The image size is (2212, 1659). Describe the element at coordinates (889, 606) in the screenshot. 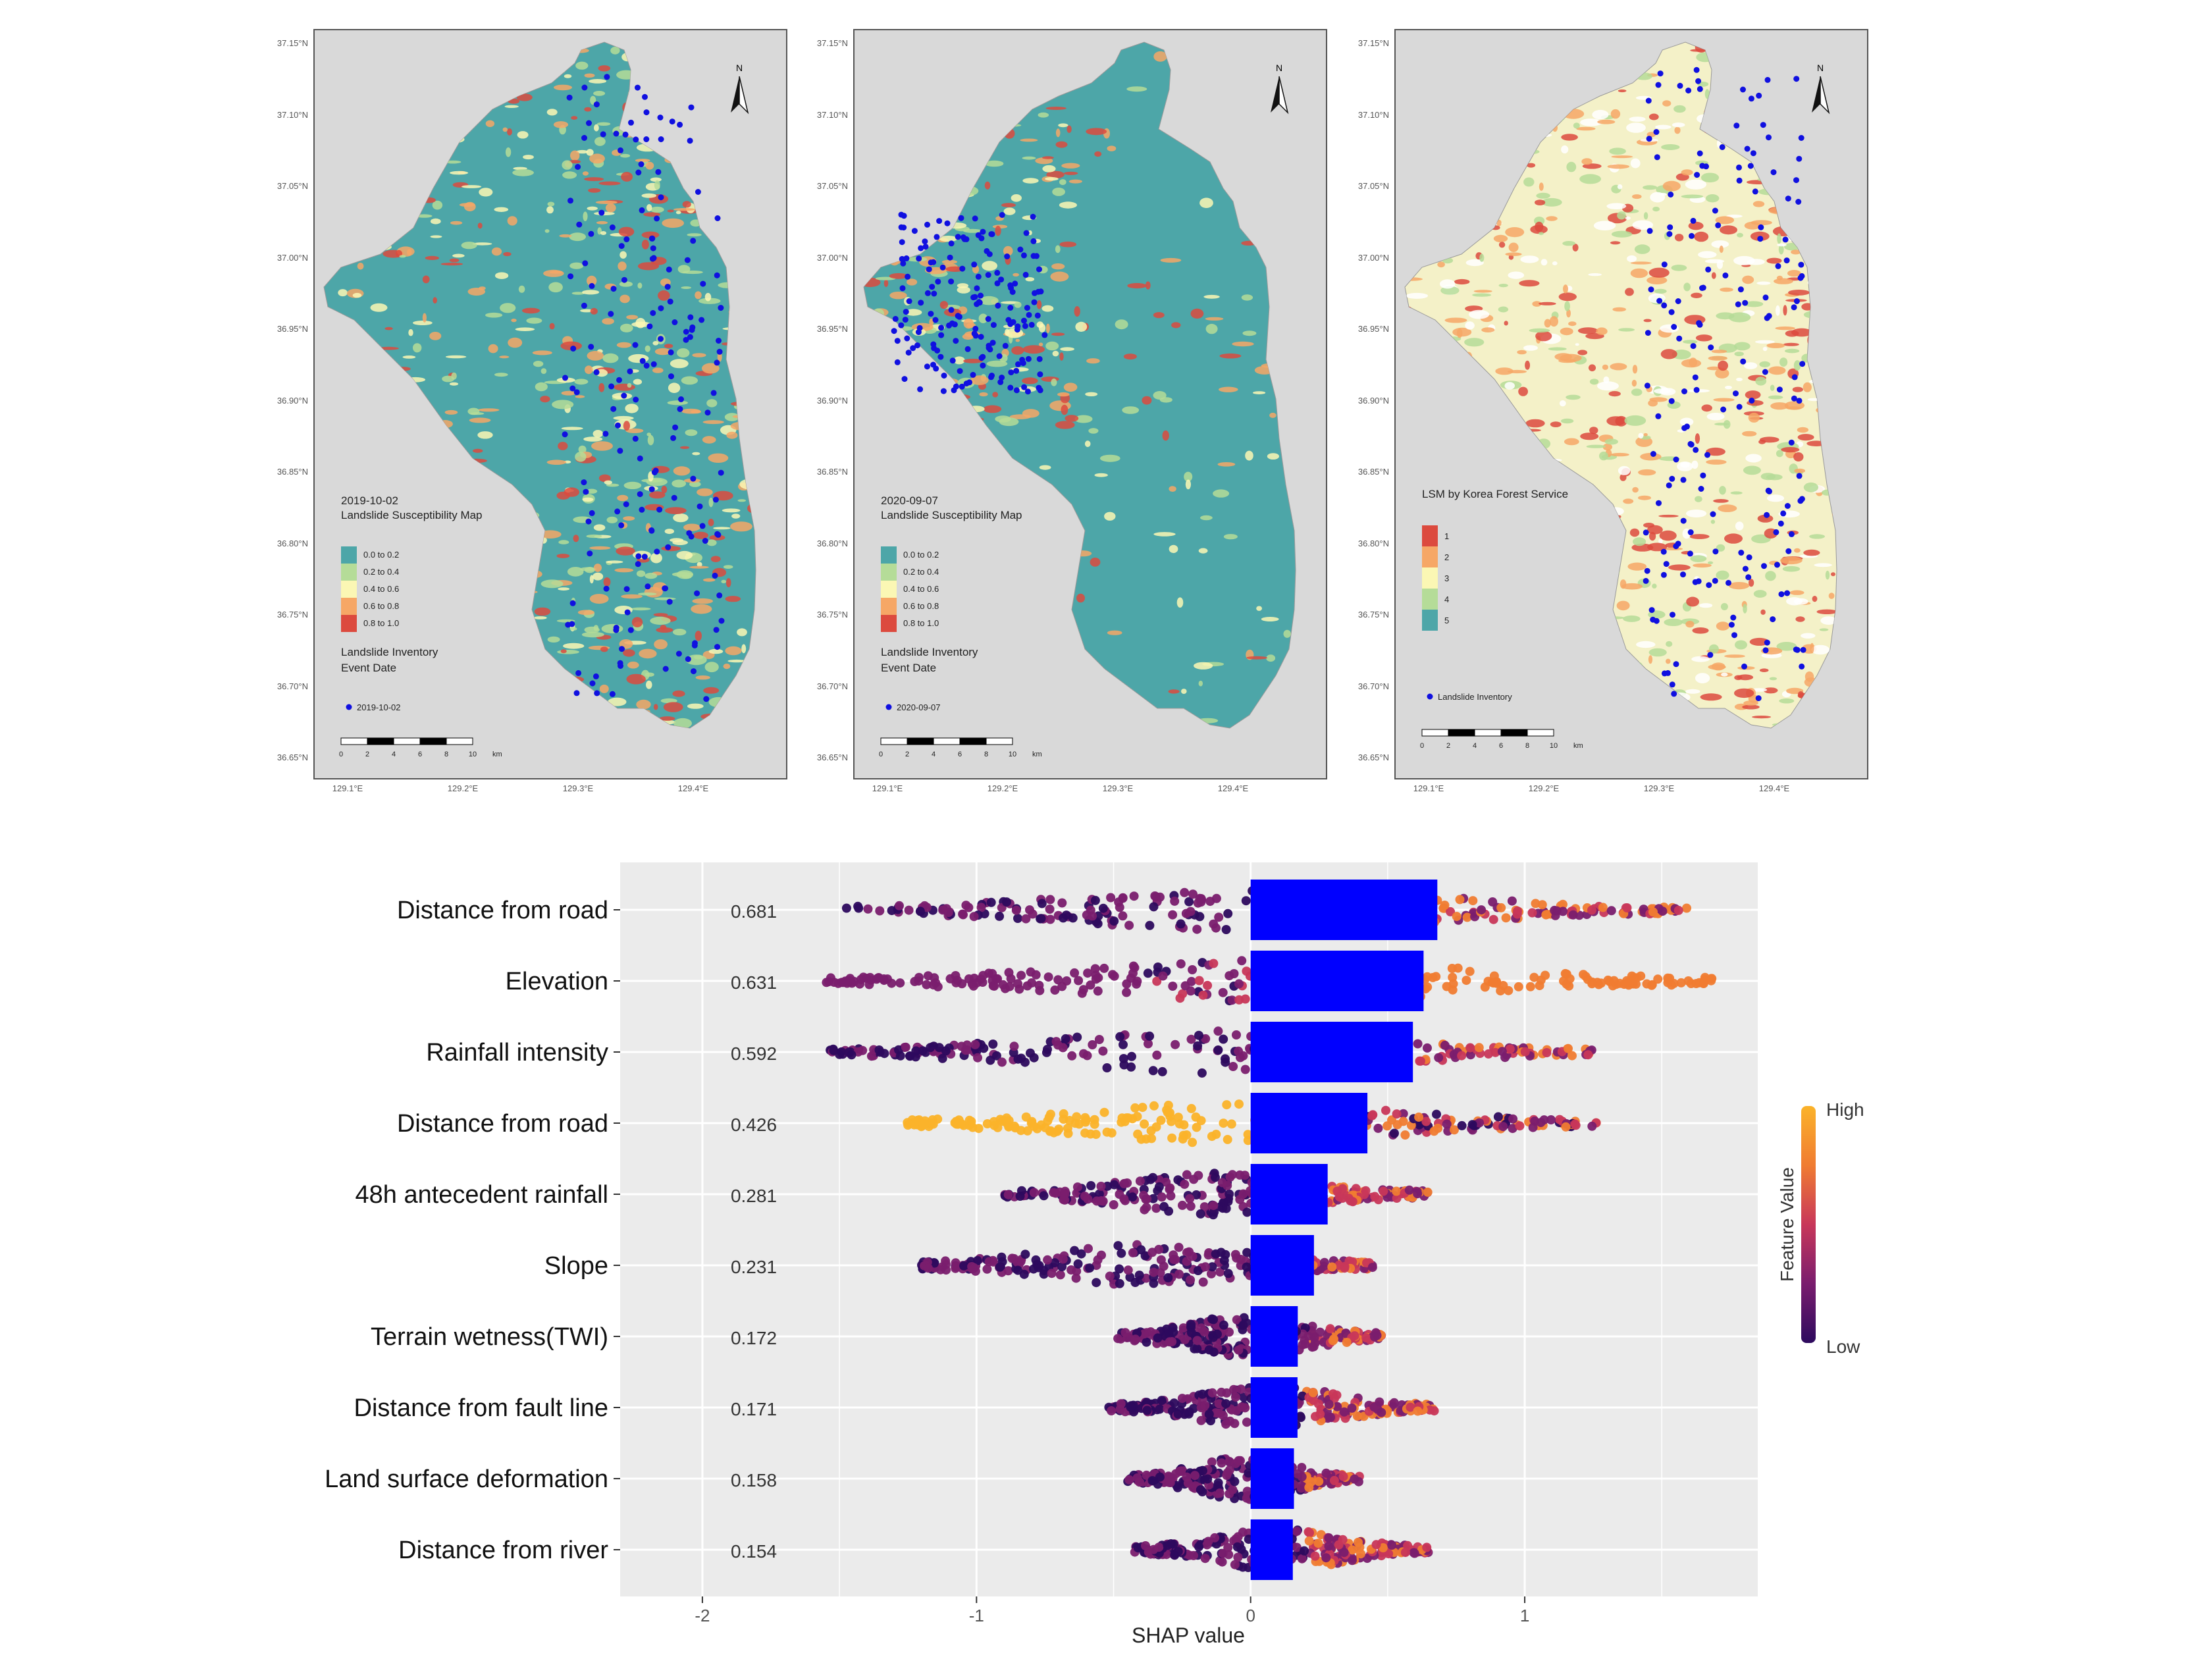

I see `legend-swatch` at that location.